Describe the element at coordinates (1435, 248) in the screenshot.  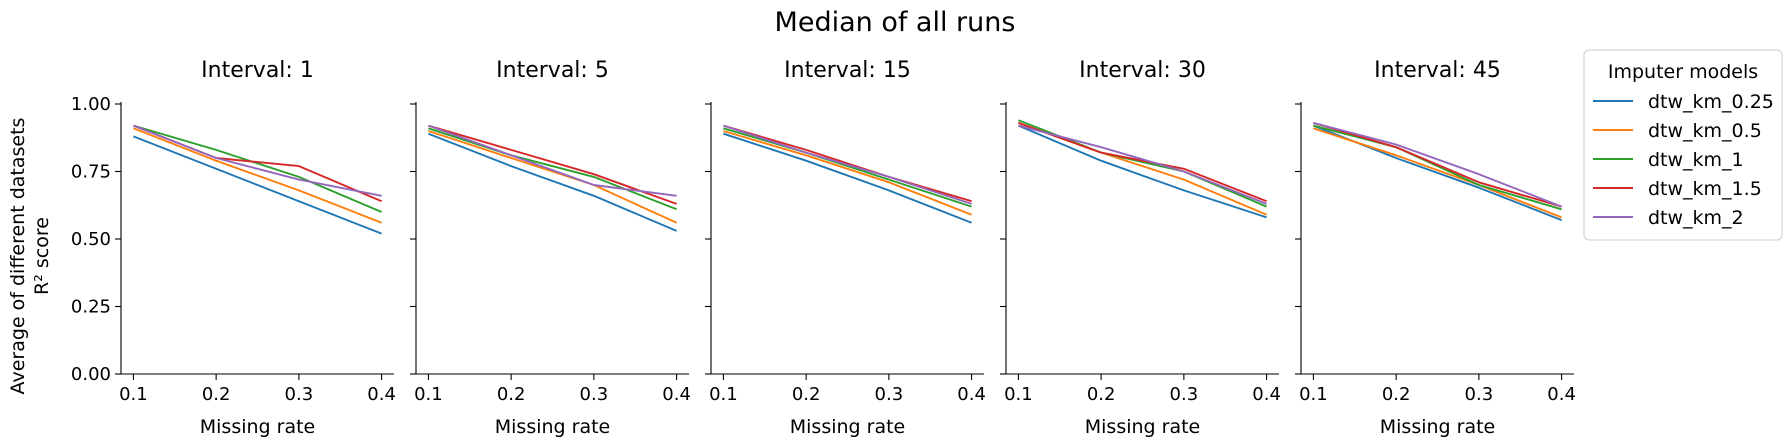
I see `subplot-5: Interval: 45 0.1 0.2 0.3 0.4 Missing rate` at that location.